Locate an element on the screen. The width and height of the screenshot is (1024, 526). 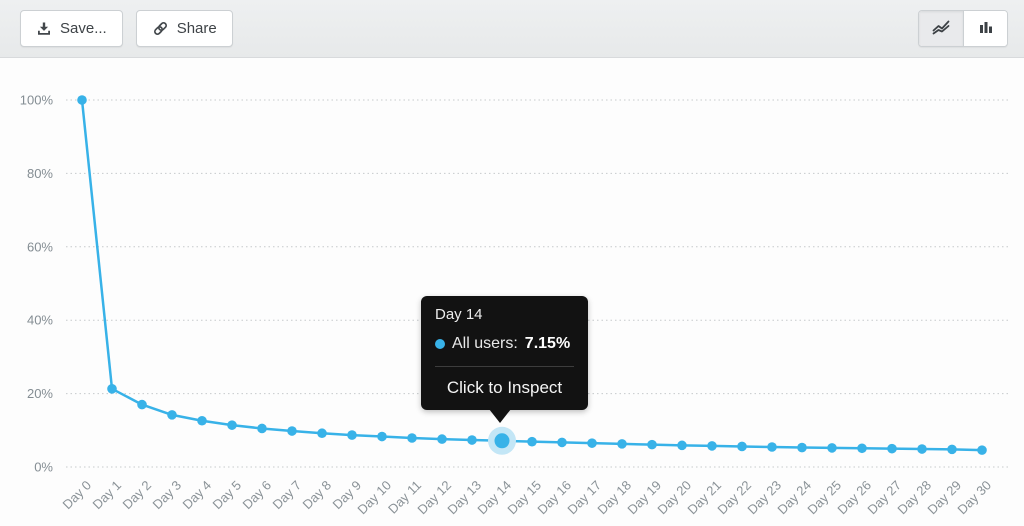
line-chart-icon is located at coordinates (941, 28).